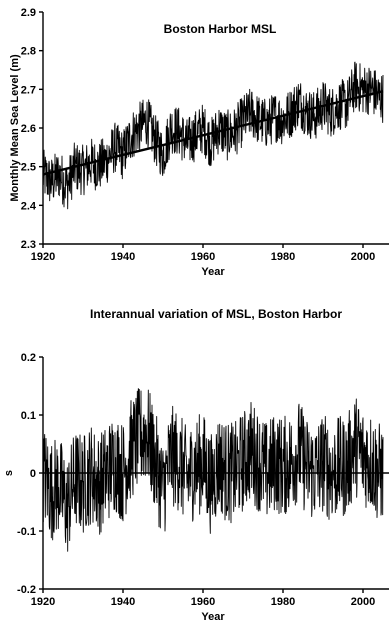 The height and width of the screenshot is (639, 389). Describe the element at coordinates (220, 29) in the screenshot. I see `chart-title: Boston Harbor MSL` at that location.